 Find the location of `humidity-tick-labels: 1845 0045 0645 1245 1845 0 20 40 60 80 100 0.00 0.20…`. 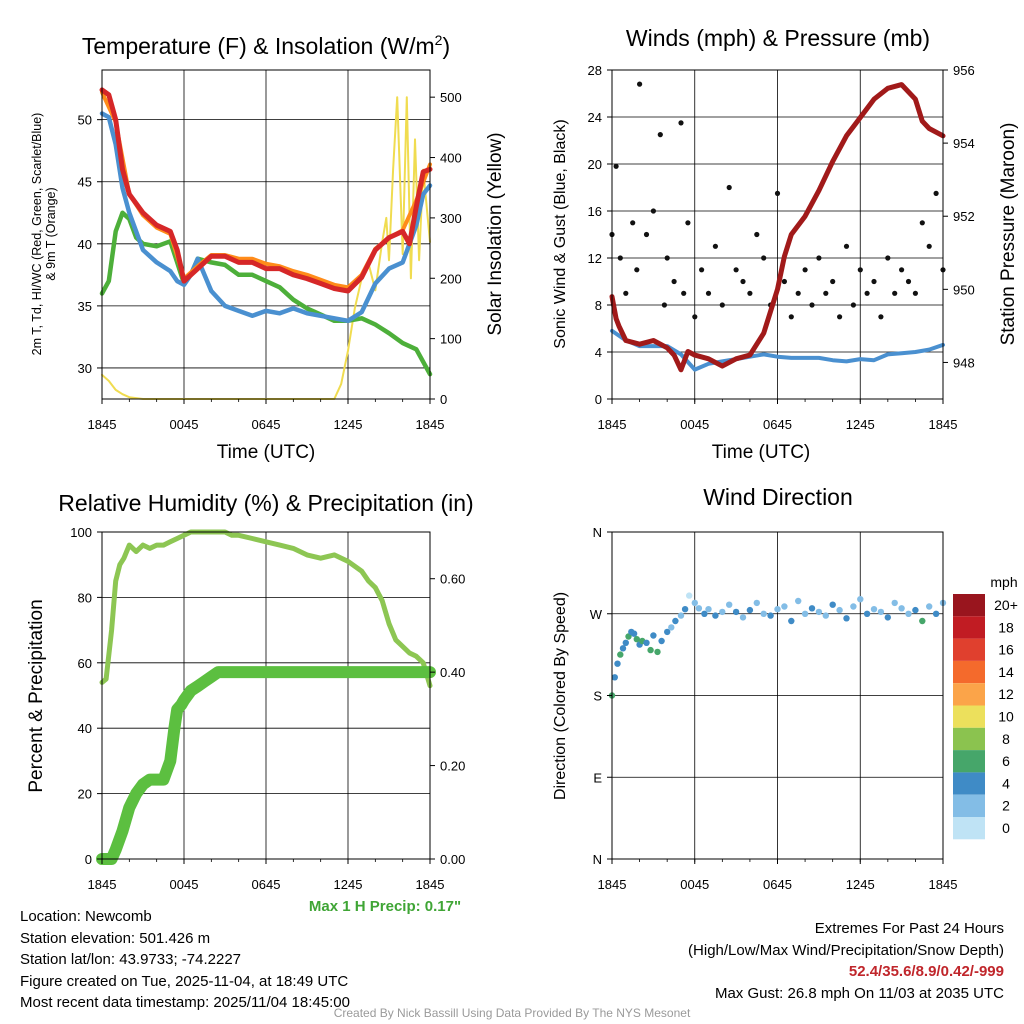

humidity-tick-labels: 1845 0045 0645 1245 1845 0 20 40 60 80 100 0.00 0.20… is located at coordinates (267, 708).